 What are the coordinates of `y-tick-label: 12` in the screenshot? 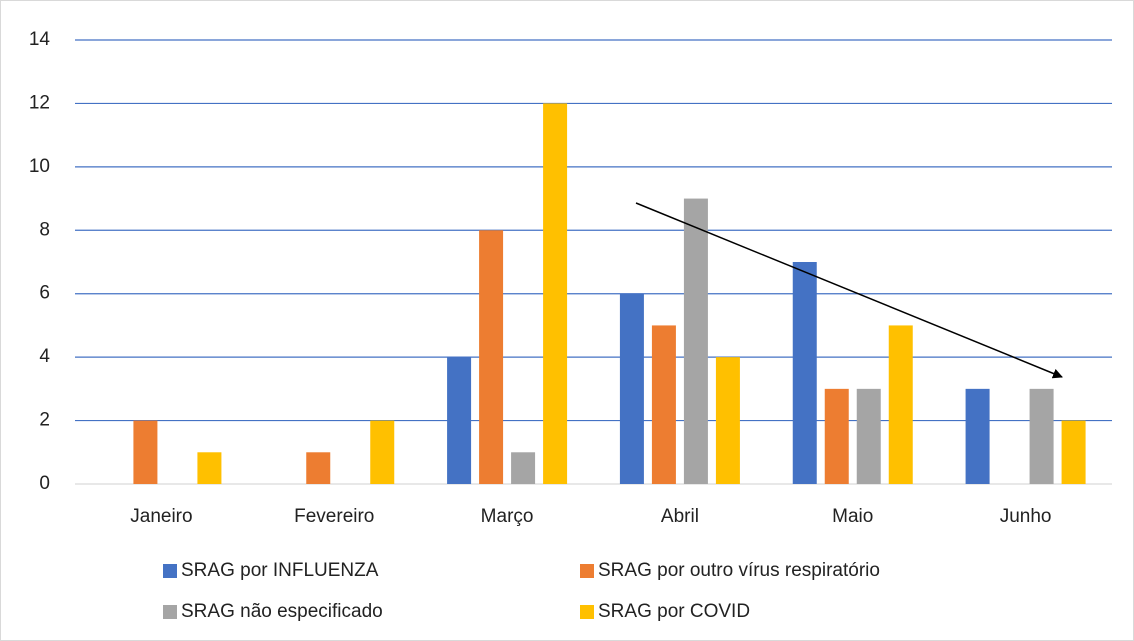 It's located at (39, 102).